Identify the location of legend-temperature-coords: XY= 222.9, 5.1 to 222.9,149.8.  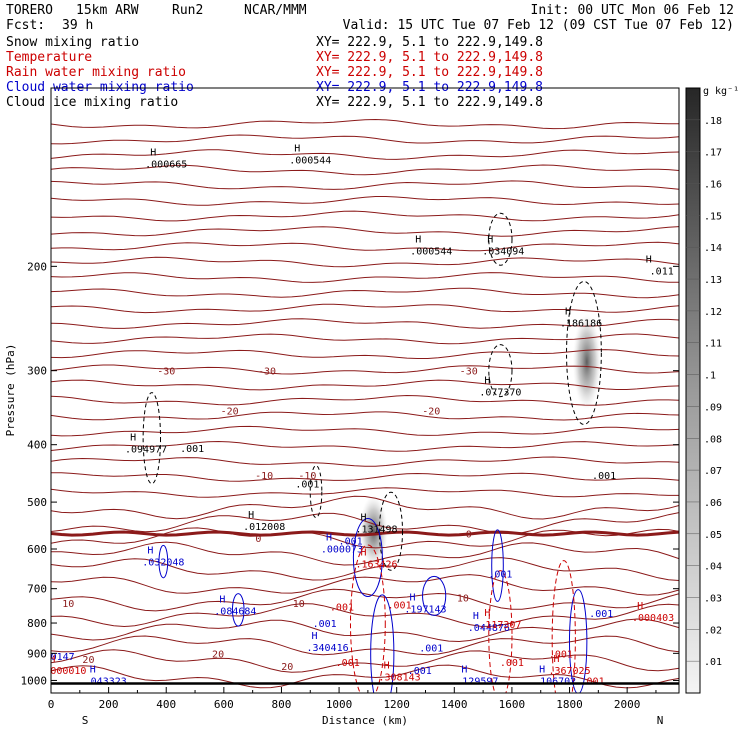
(429, 57).